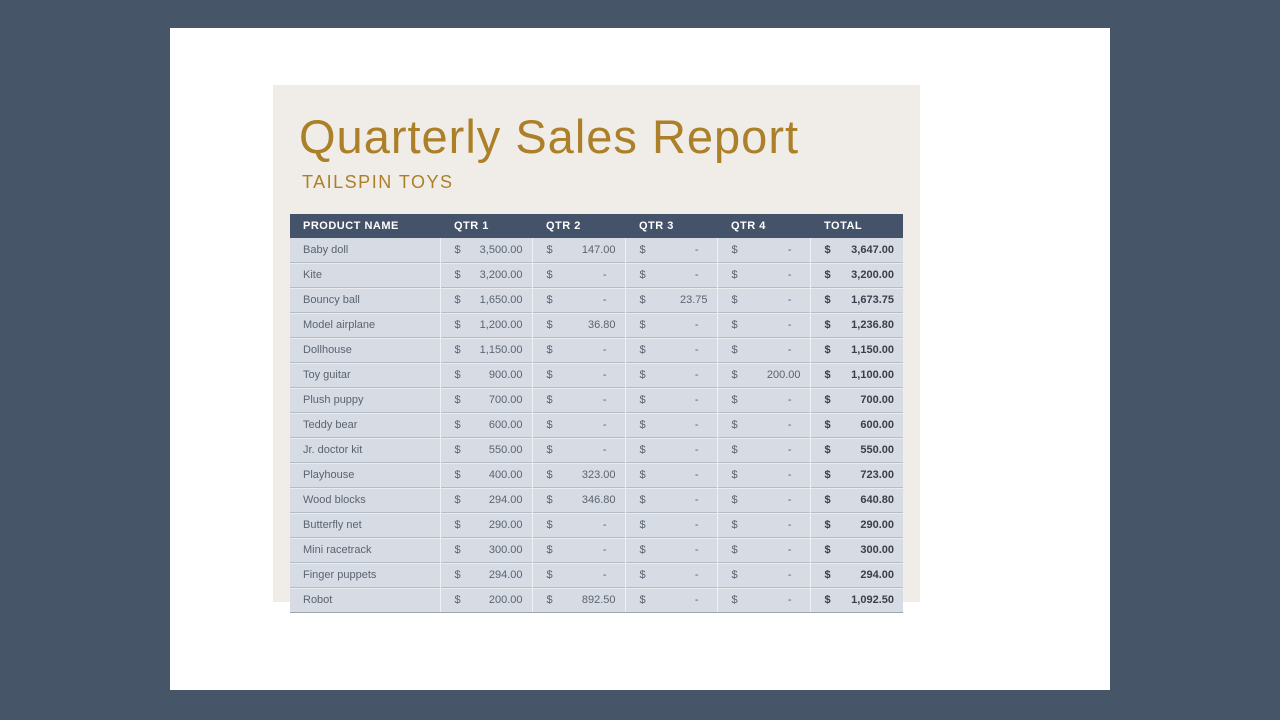 This screenshot has width=1280, height=720. I want to click on table-row: Playhouse $400.00 $323.00 $ - $ - $723.00, so click(596, 475).